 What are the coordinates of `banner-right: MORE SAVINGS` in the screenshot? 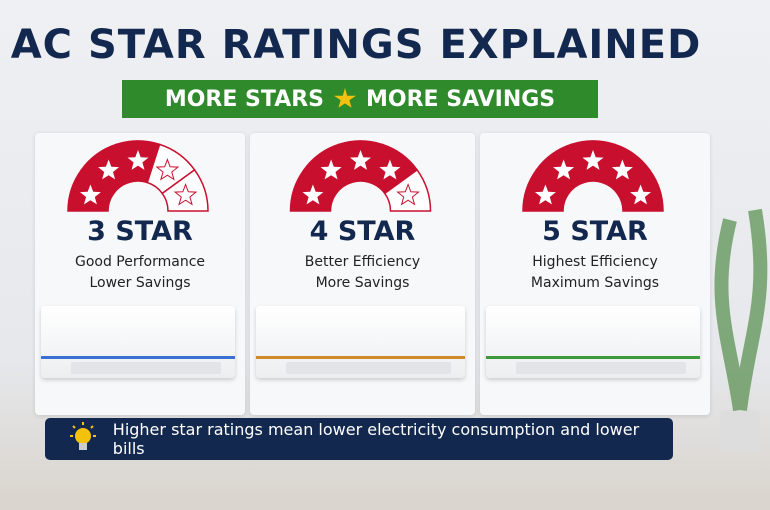 It's located at (461, 99).